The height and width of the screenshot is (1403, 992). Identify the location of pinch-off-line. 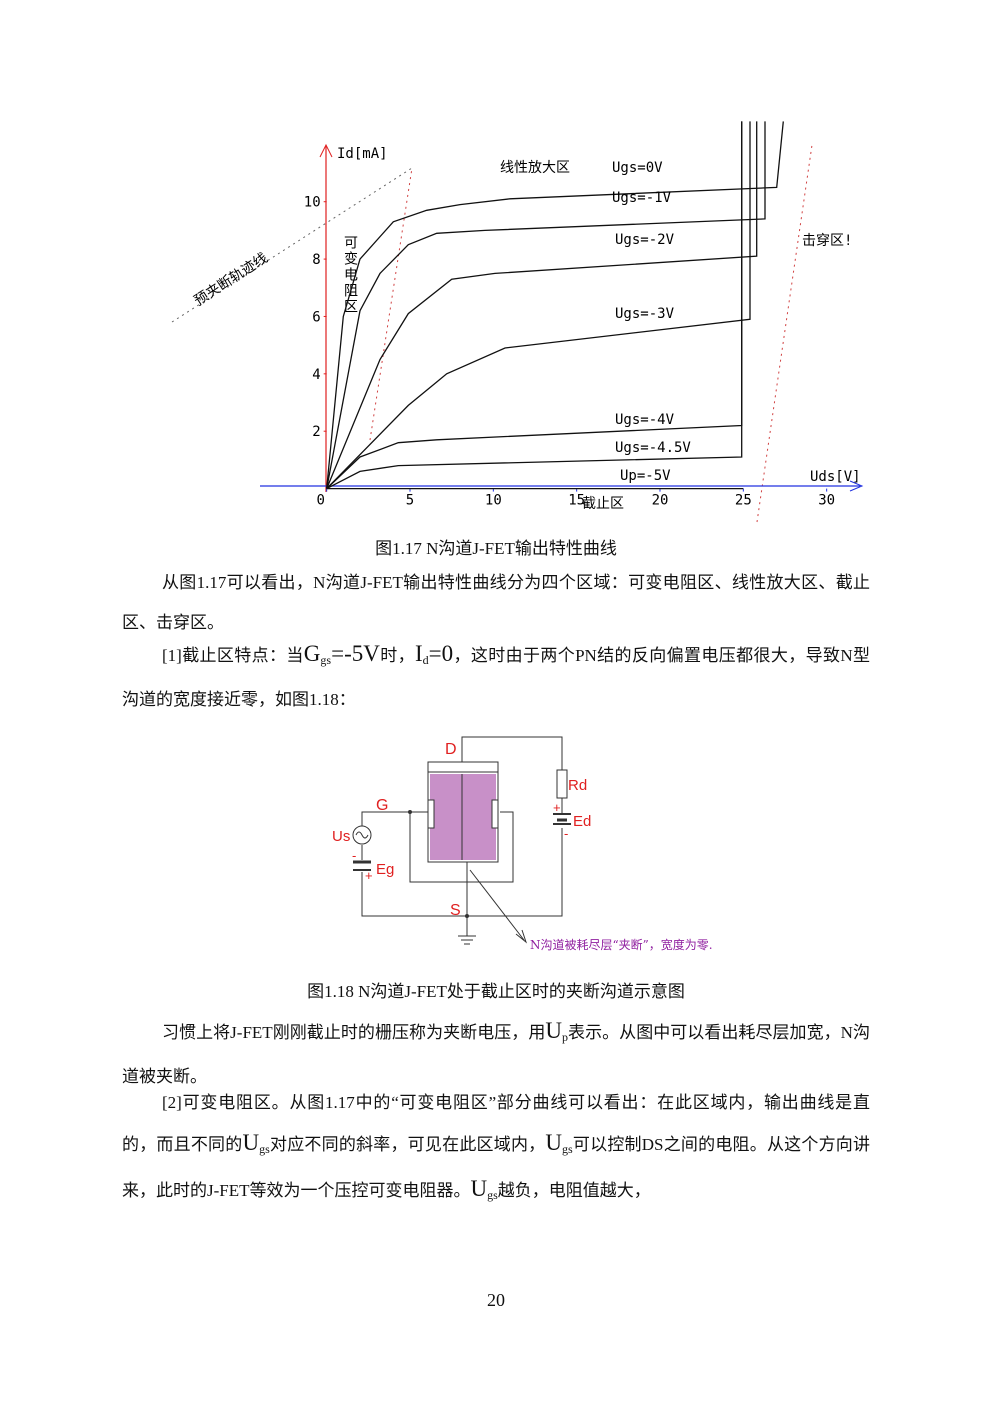
(391, 304).